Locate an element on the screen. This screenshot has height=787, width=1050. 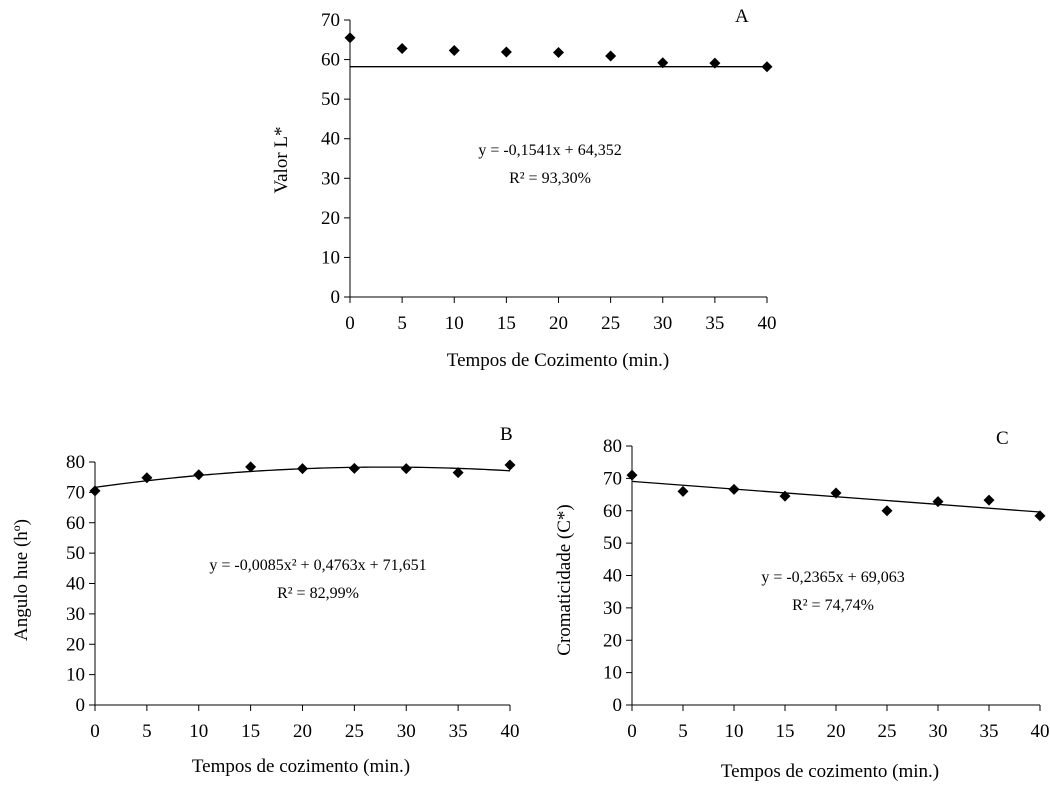
y-axis-title: Angulo hue (hº) is located at coordinates (21, 580).